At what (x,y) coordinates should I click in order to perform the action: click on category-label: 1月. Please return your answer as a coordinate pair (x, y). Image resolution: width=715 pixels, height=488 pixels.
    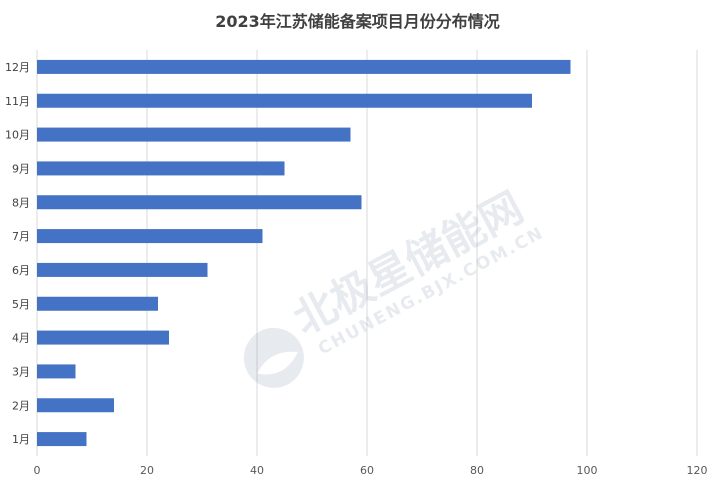
    Looking at the image, I should click on (21, 439).